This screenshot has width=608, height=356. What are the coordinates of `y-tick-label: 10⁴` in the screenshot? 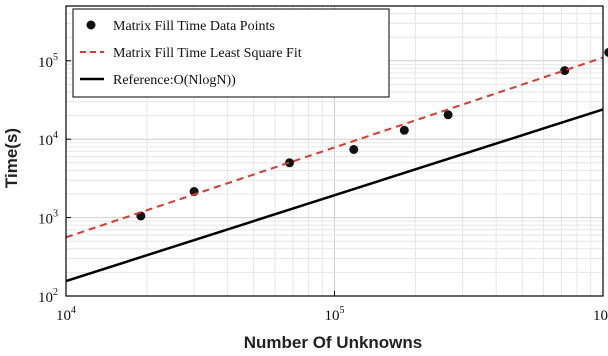 It's located at (48, 139).